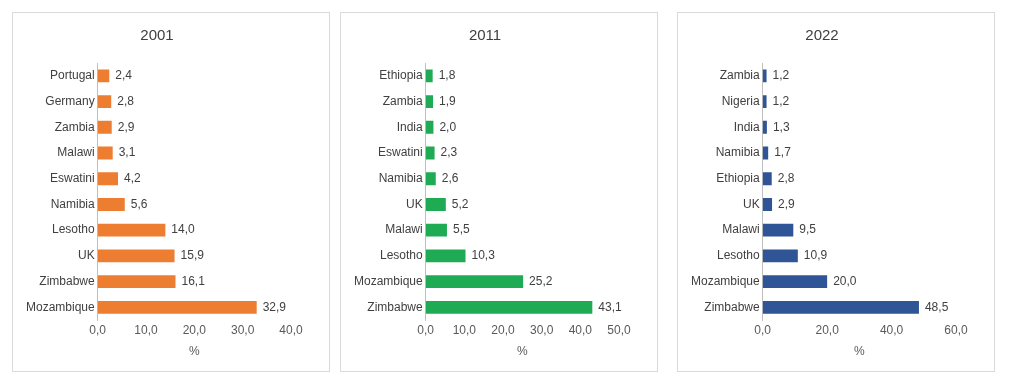 Image resolution: width=1022 pixels, height=385 pixels. Describe the element at coordinates (192, 255) in the screenshot. I see `data-label: 15,9` at that location.